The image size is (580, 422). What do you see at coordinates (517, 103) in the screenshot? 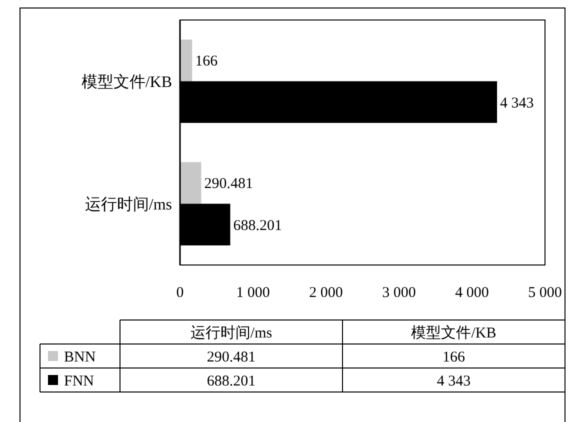
I see `data-label: 4 343` at bounding box center [517, 103].